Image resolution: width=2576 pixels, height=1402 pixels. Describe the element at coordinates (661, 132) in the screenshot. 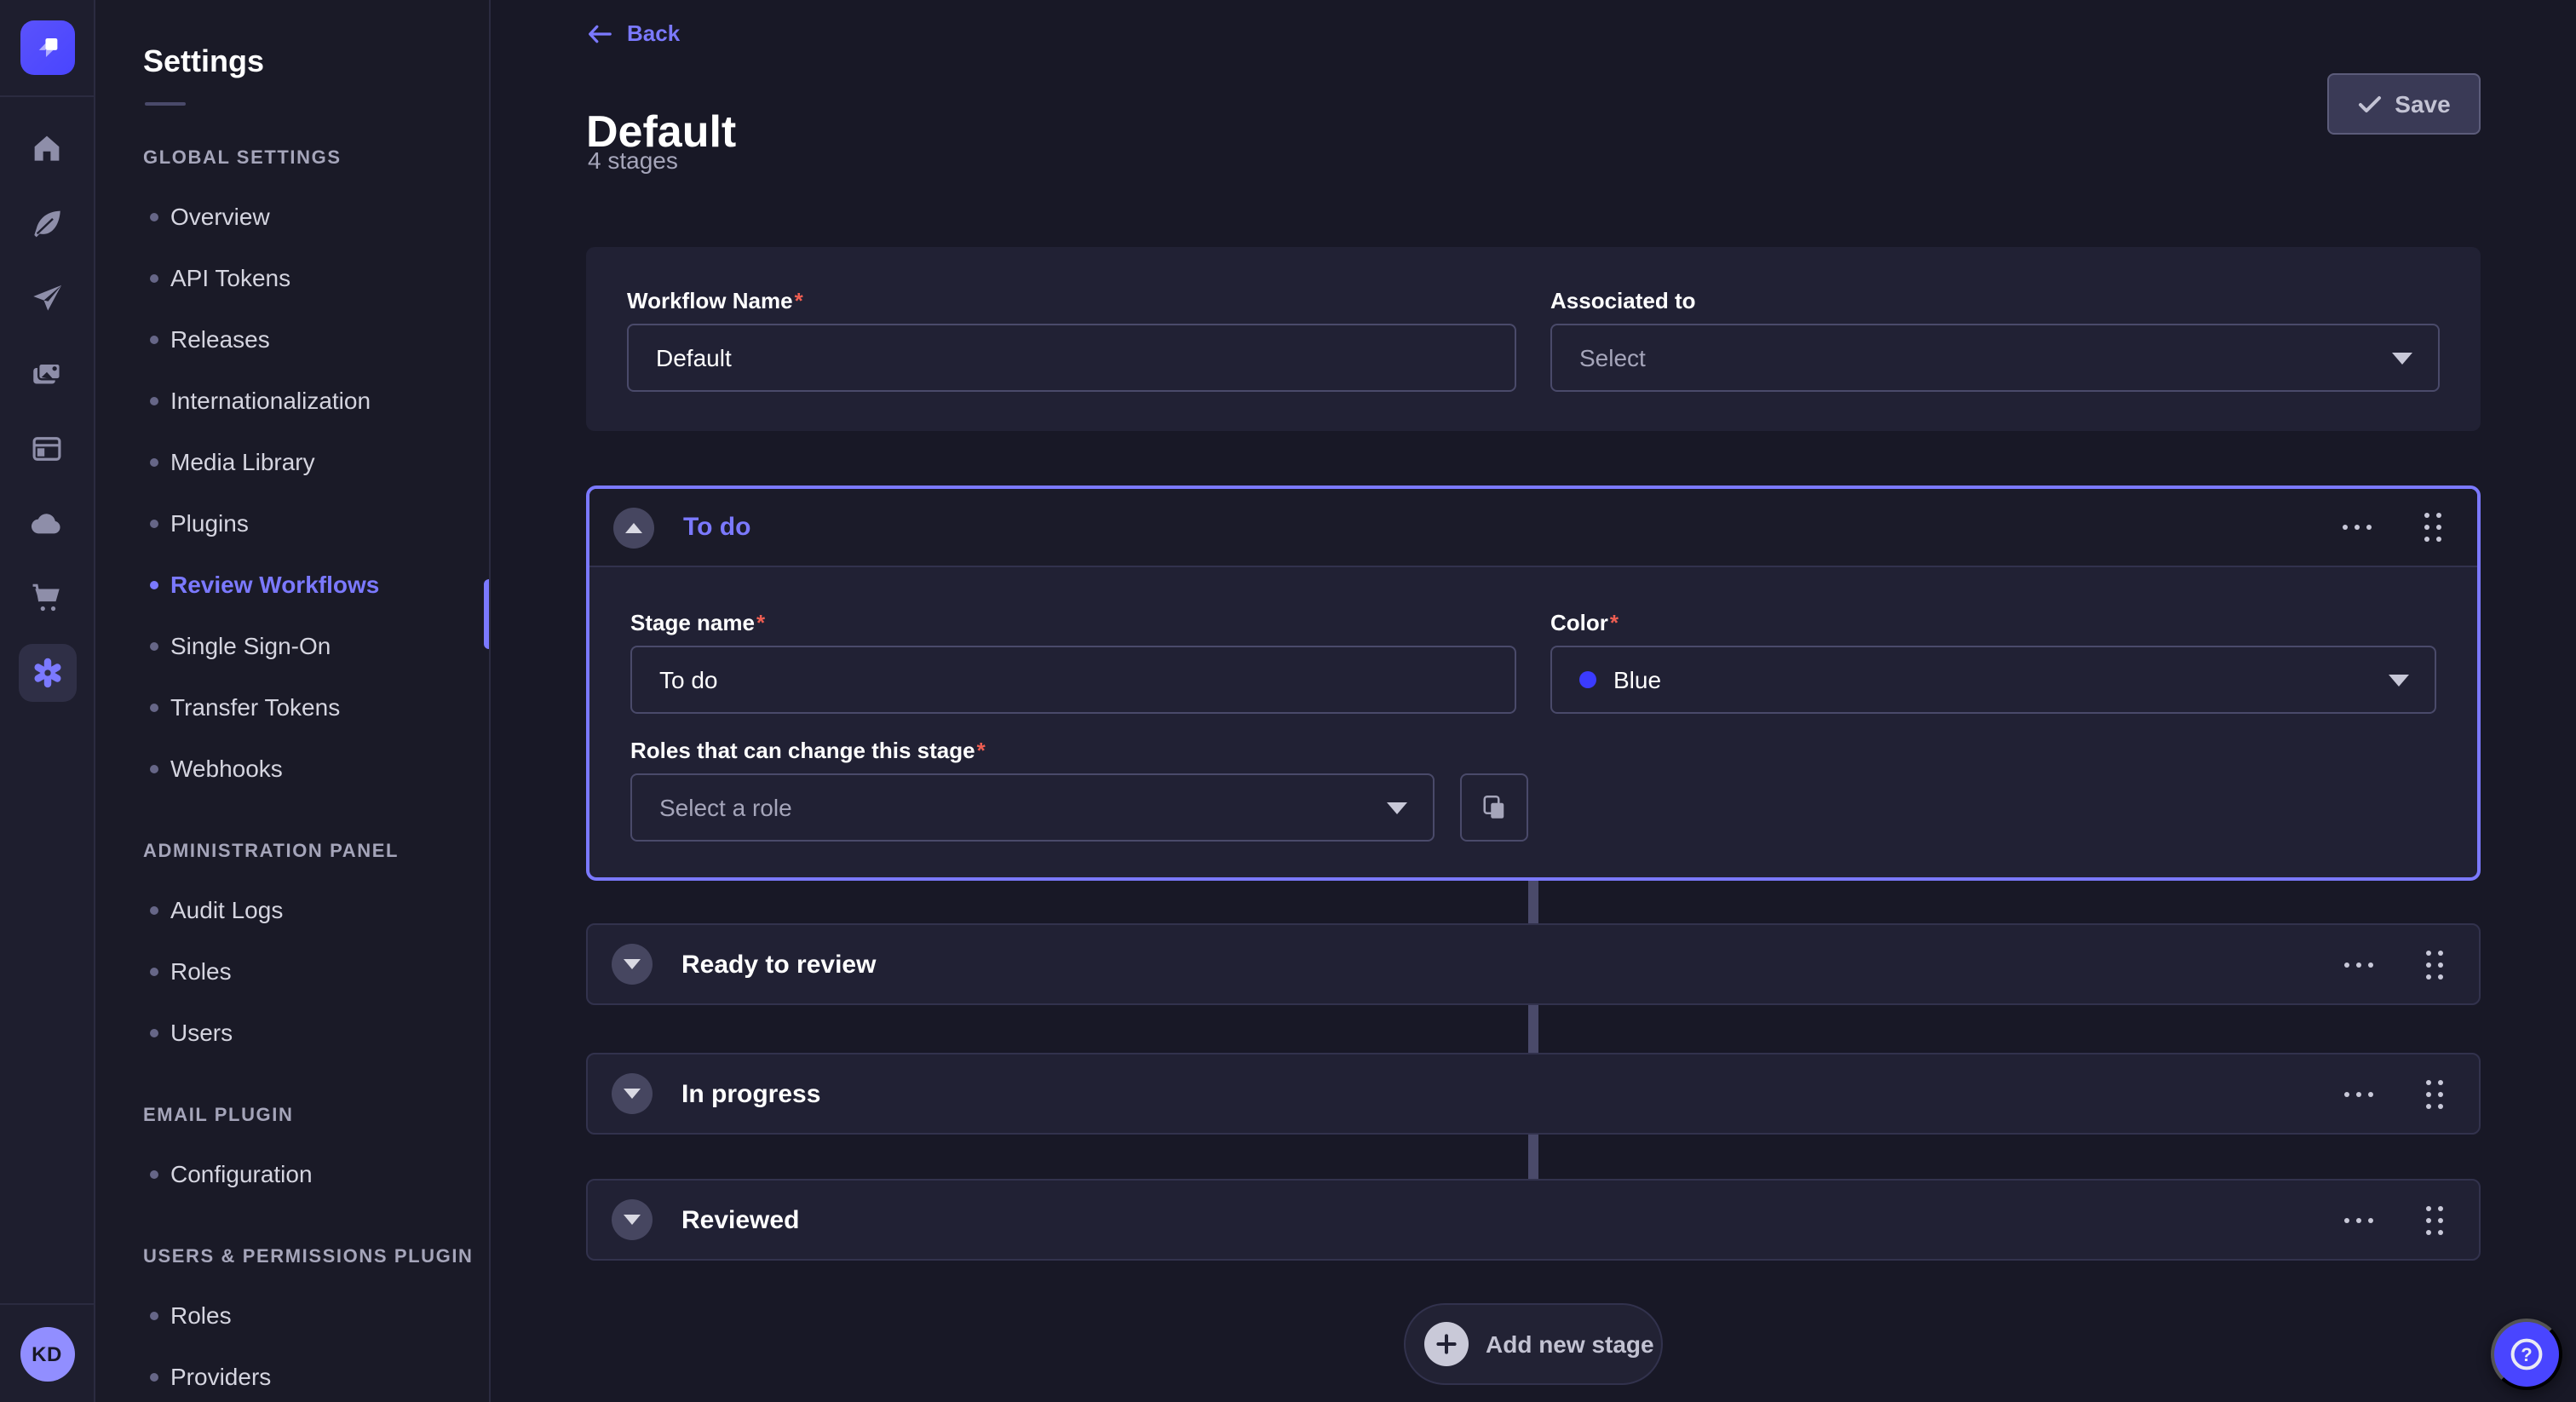

I see `page-title: Default` at that location.